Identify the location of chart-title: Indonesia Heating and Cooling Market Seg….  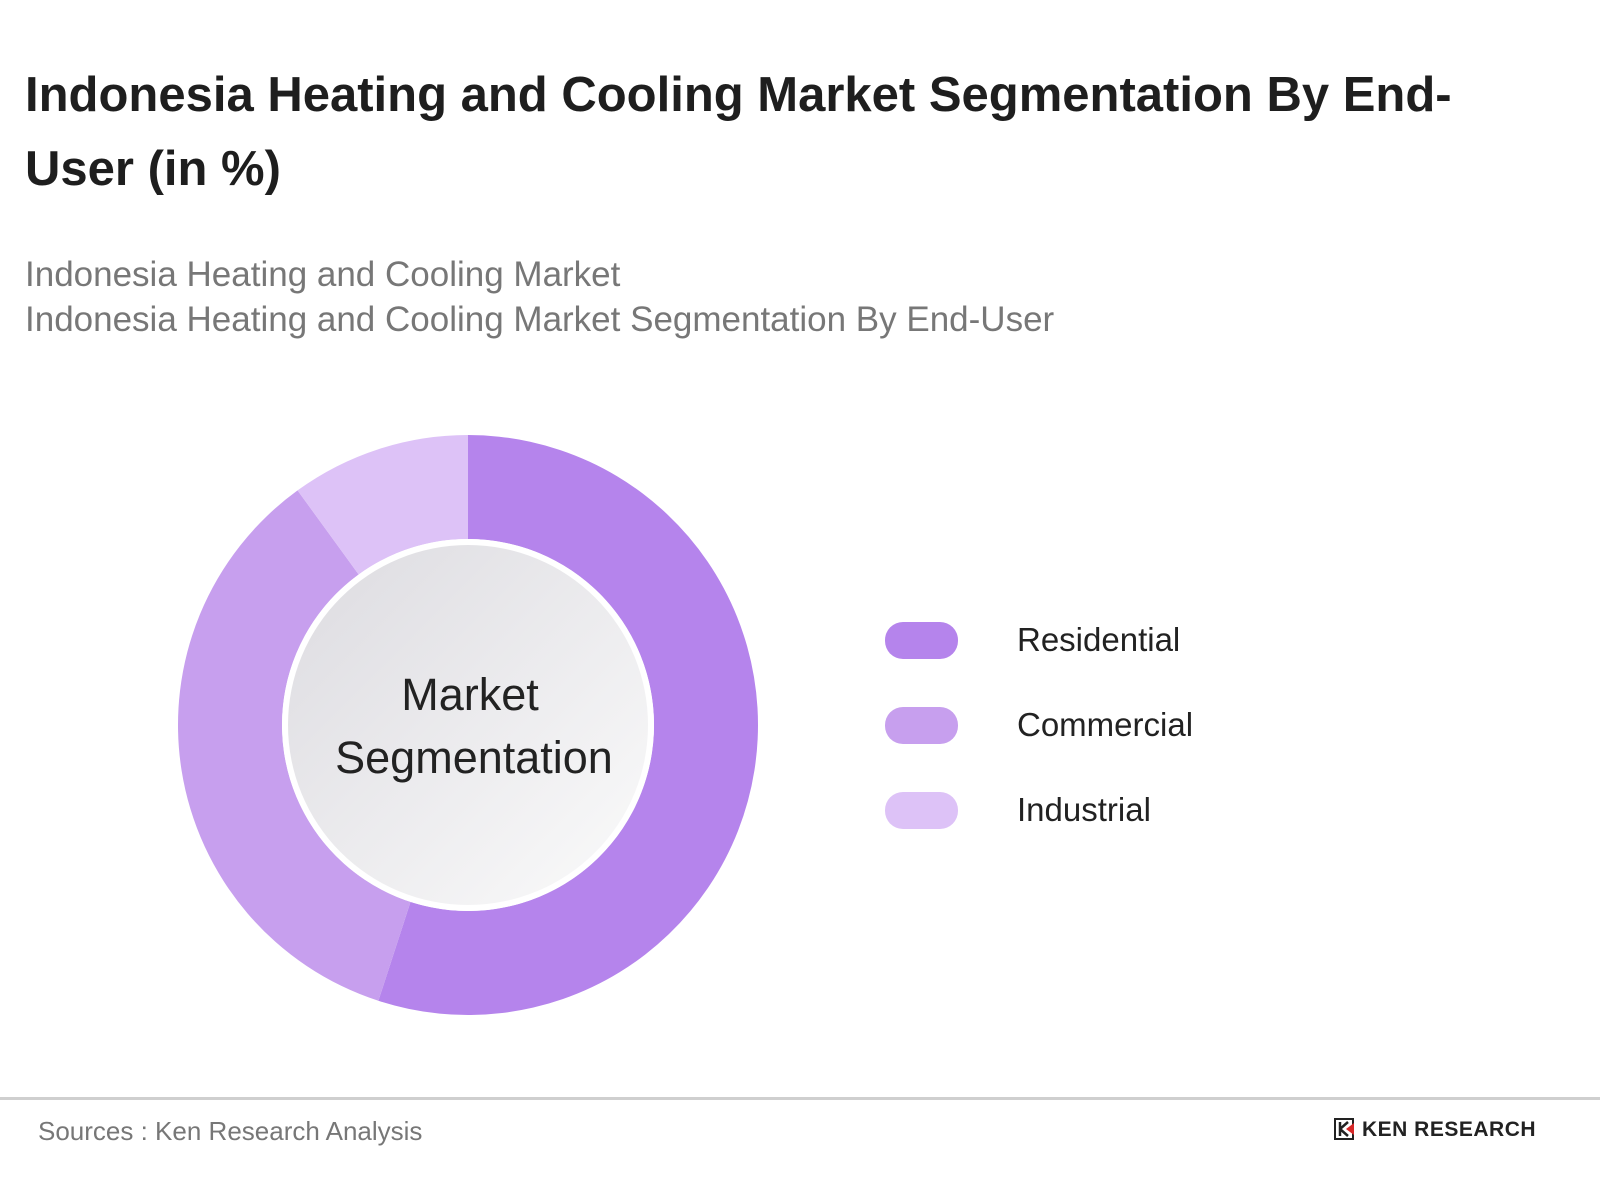
(738, 132).